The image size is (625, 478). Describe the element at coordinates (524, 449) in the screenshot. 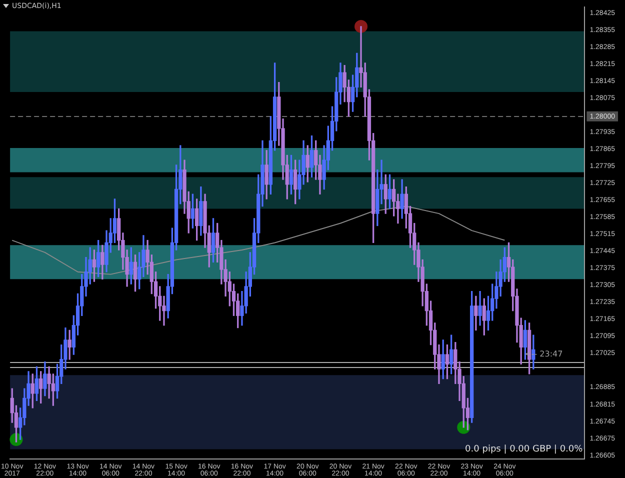

I see `annotation: 0.0 pips | 0.00 GBP | 0.0%` at that location.